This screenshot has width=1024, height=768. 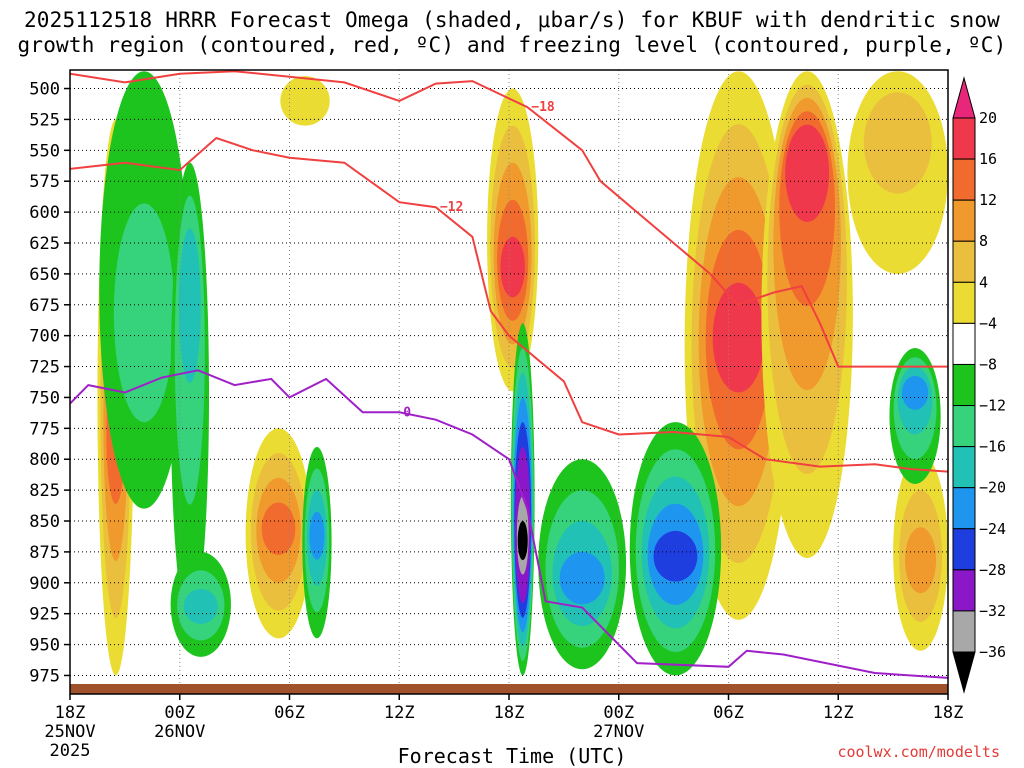 I want to click on ytick-label-875: 875, so click(x=44, y=553).